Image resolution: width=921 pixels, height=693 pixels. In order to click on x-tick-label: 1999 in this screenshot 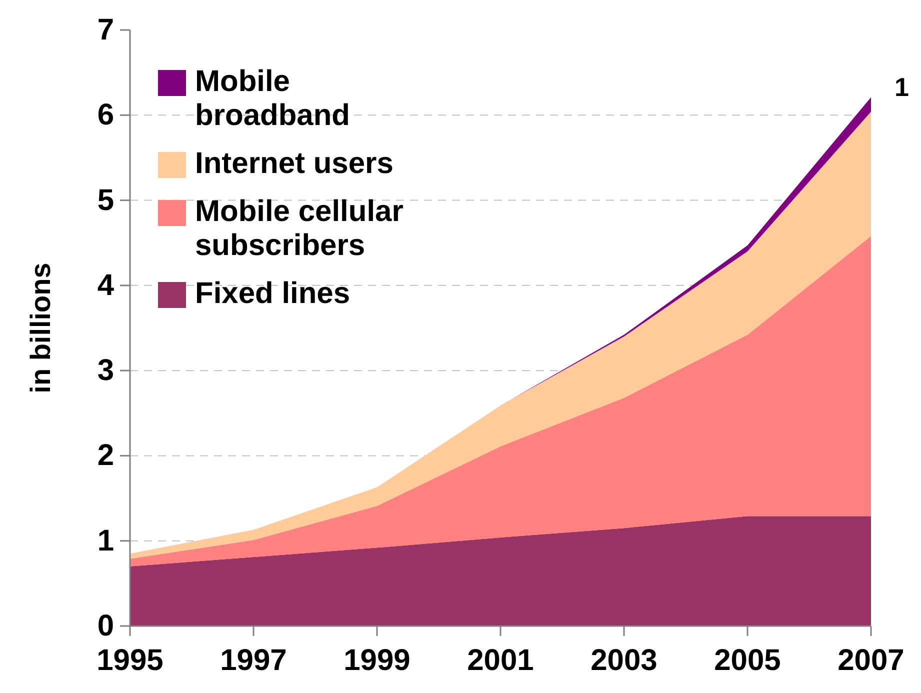, I will do `click(377, 660)`.